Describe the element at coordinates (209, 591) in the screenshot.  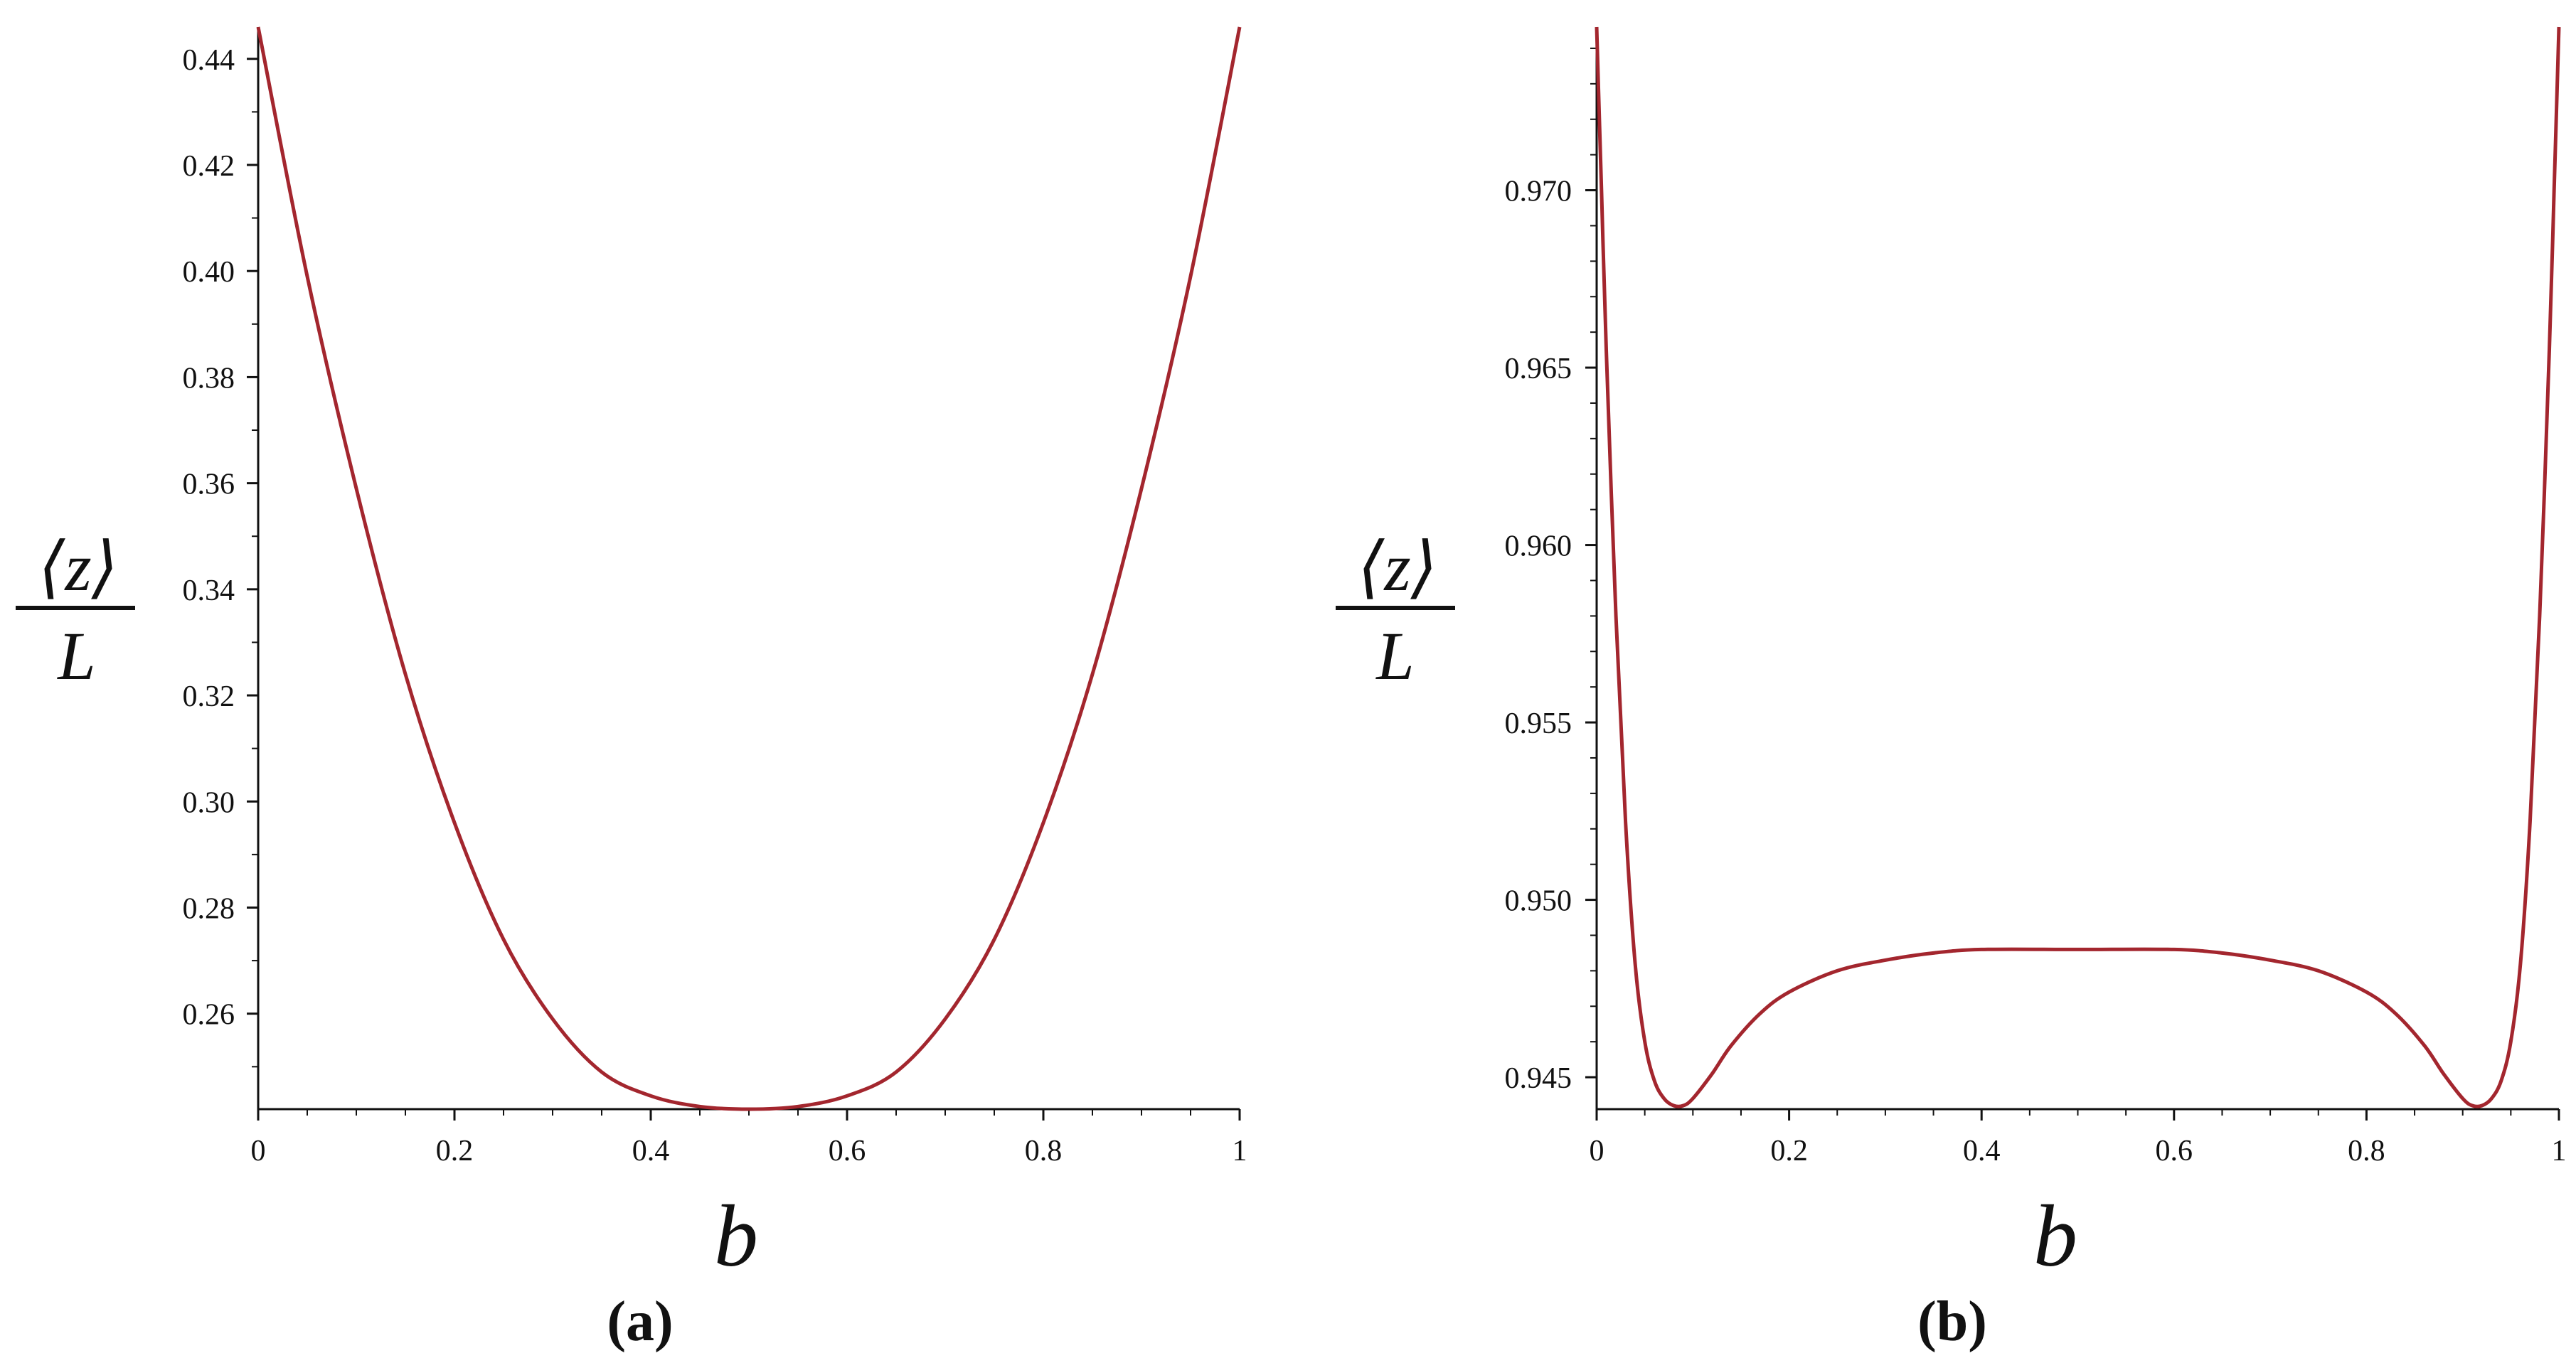
I see `y-tick-label: 0.34` at that location.